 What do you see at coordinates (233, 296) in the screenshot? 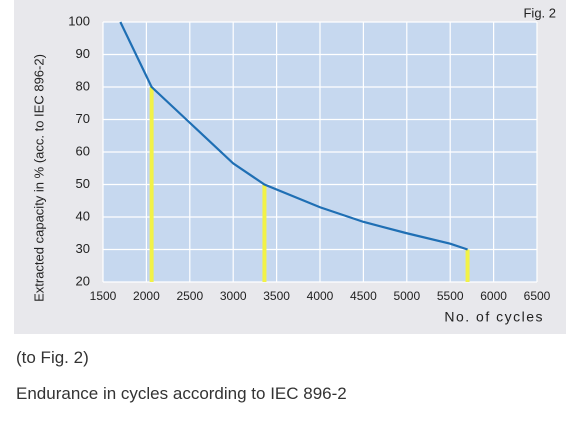
I see `x-tick-label: 3000` at bounding box center [233, 296].